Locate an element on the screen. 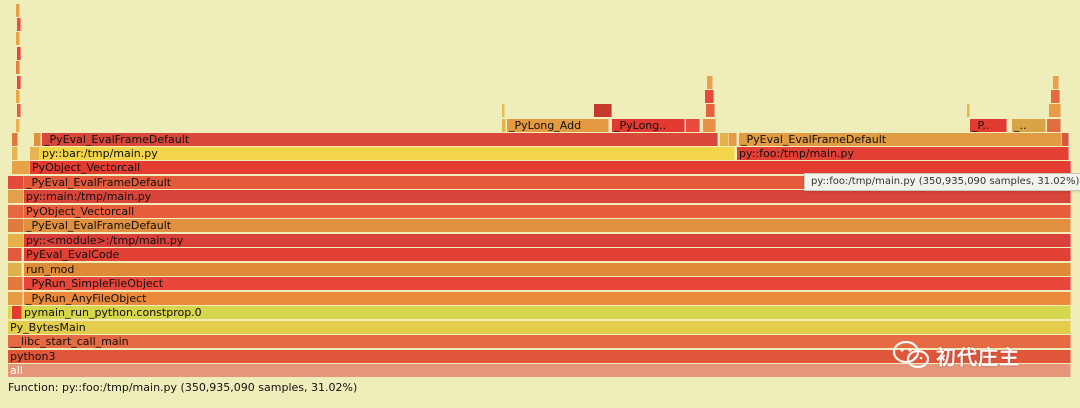 The width and height of the screenshot is (1080, 408). flame-frame: Py_BytesMain is located at coordinates (539, 327).